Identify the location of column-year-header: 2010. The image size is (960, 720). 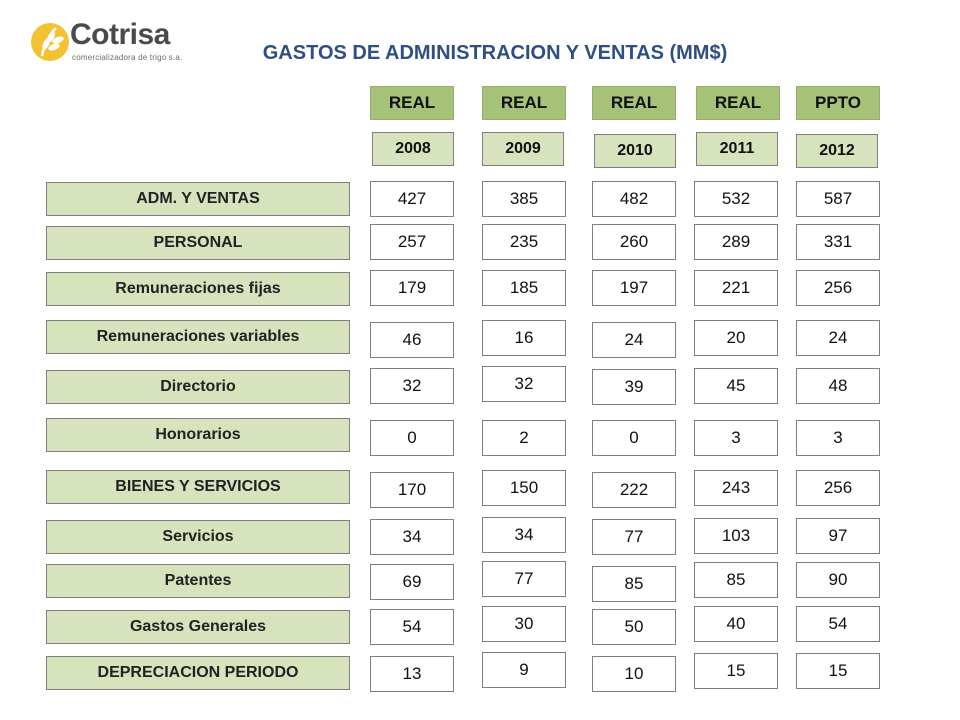
(635, 151).